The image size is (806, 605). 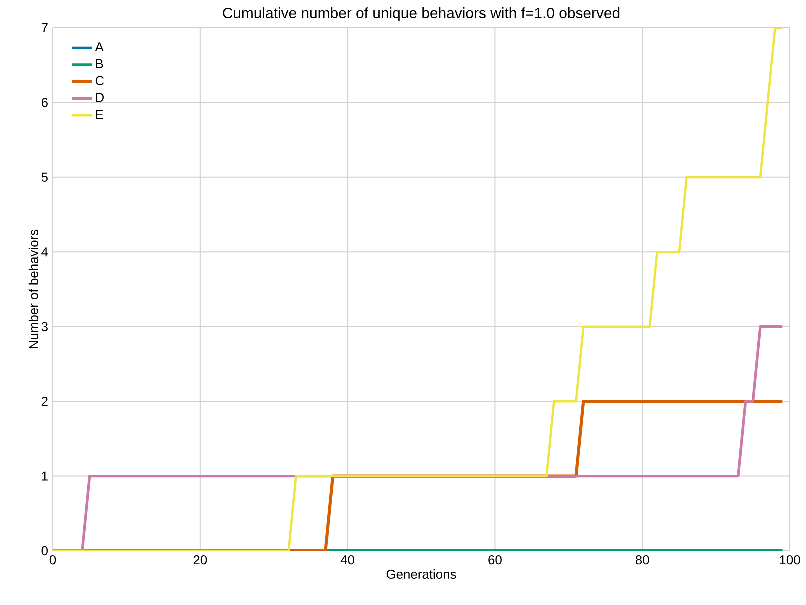 I want to click on x-tick-label: 20, so click(x=201, y=560).